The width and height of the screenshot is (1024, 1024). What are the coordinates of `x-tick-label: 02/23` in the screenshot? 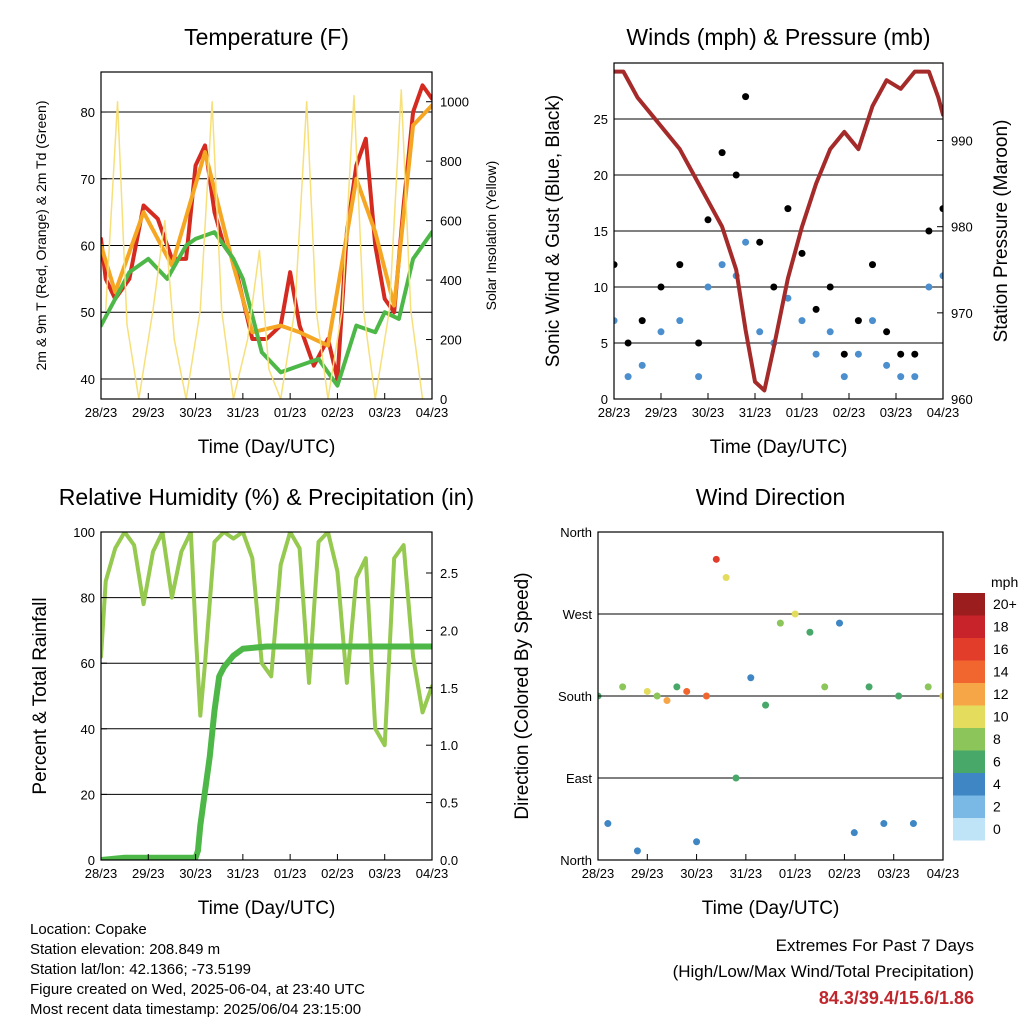 It's located at (844, 873).